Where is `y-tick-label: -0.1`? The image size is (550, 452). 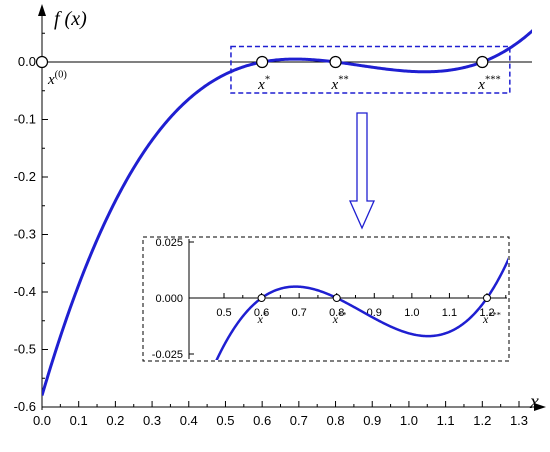 y-tick-label: -0.1 is located at coordinates (25, 119).